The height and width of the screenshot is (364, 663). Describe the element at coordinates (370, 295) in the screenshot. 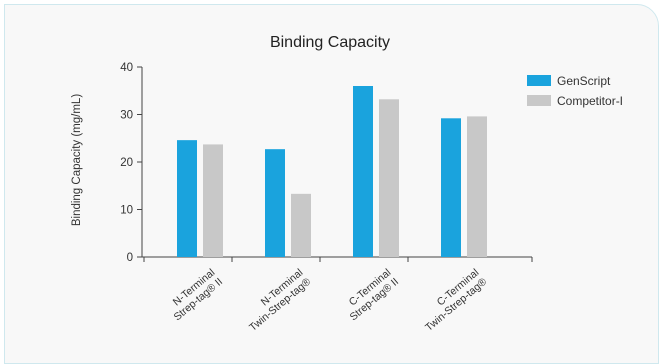

I see `x-category-label: C-TerminalStrep-tag® II` at that location.